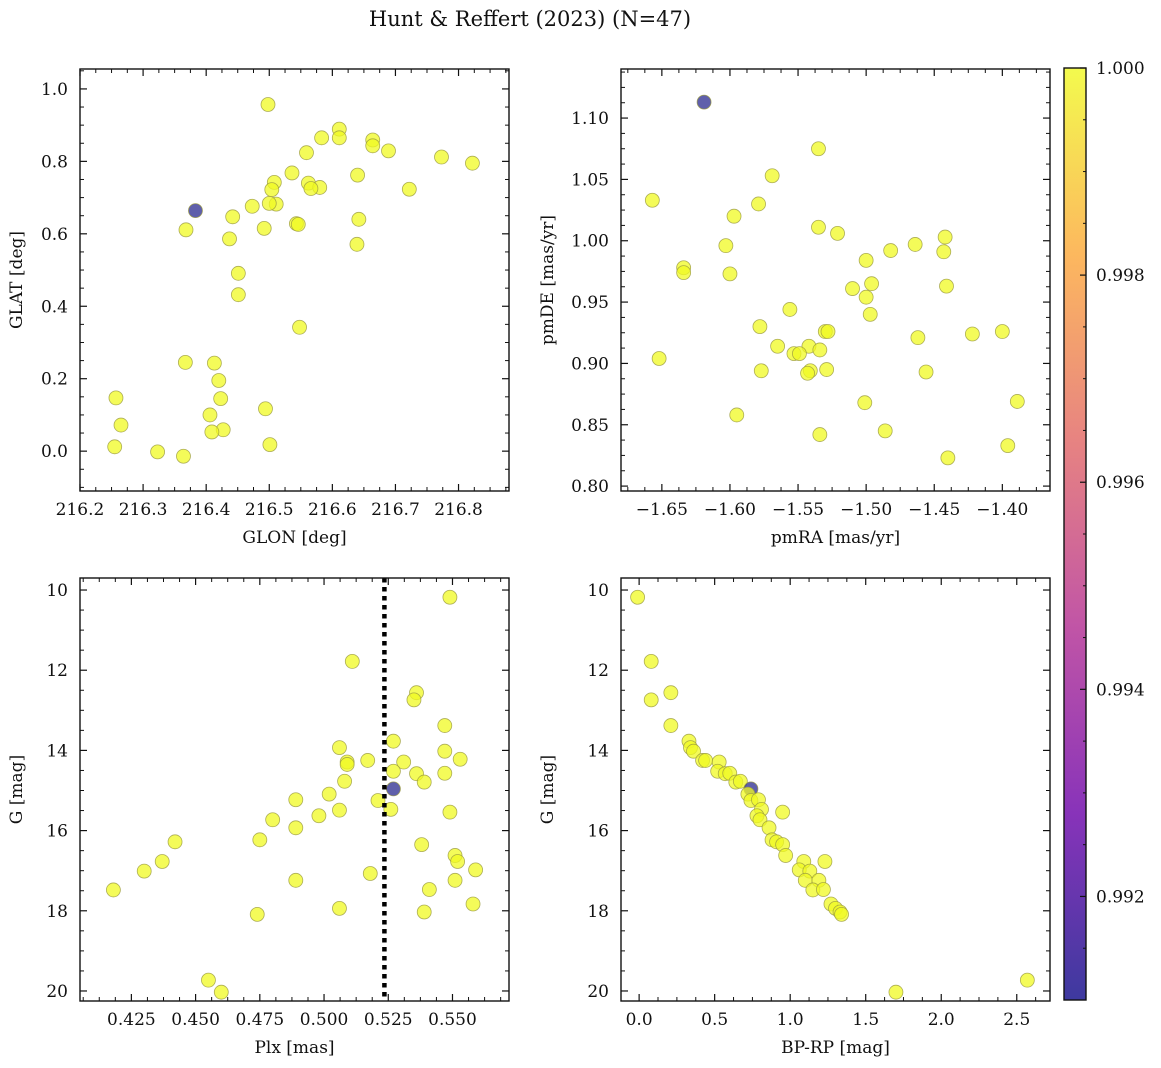  I want to click on x-tick-label: −1.60, so click(730, 510).